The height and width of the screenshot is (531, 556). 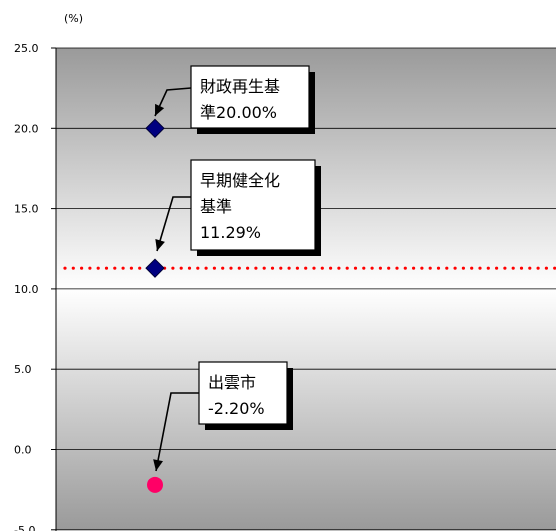 I want to click on callout: 早期健全化基準 11.29%, so click(x=238, y=207).